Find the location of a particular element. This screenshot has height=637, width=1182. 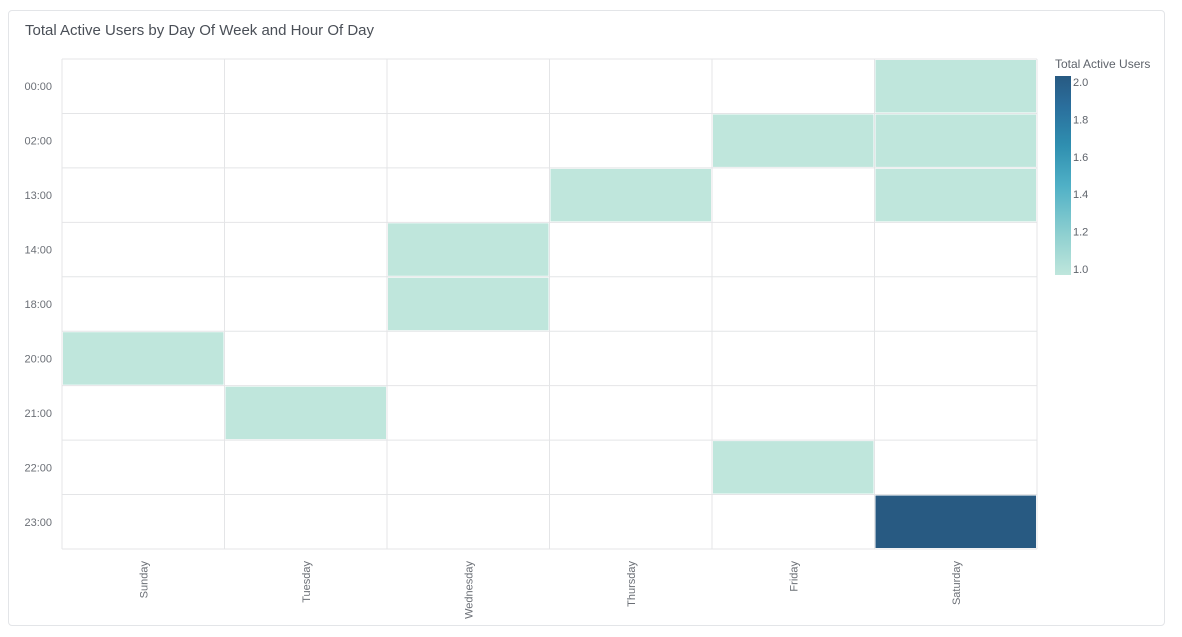

y-tick-label: 20:00 is located at coordinates (38, 359).